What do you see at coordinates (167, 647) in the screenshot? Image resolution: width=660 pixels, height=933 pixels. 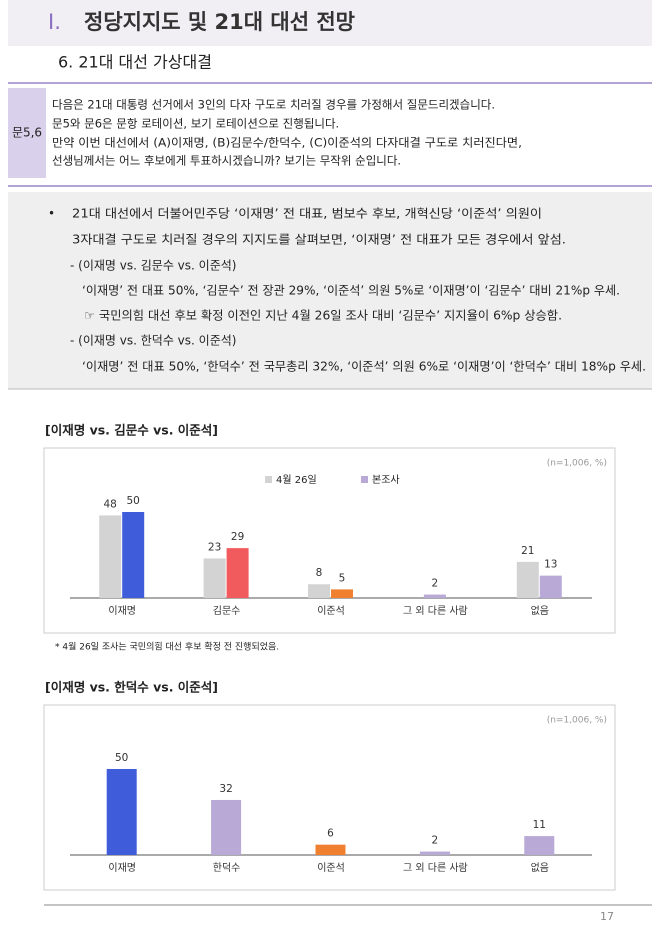 I see `footnote: * 4월 26일 조사는 국민의힘 대선 후보 확정 전 진행되었음.` at bounding box center [167, 647].